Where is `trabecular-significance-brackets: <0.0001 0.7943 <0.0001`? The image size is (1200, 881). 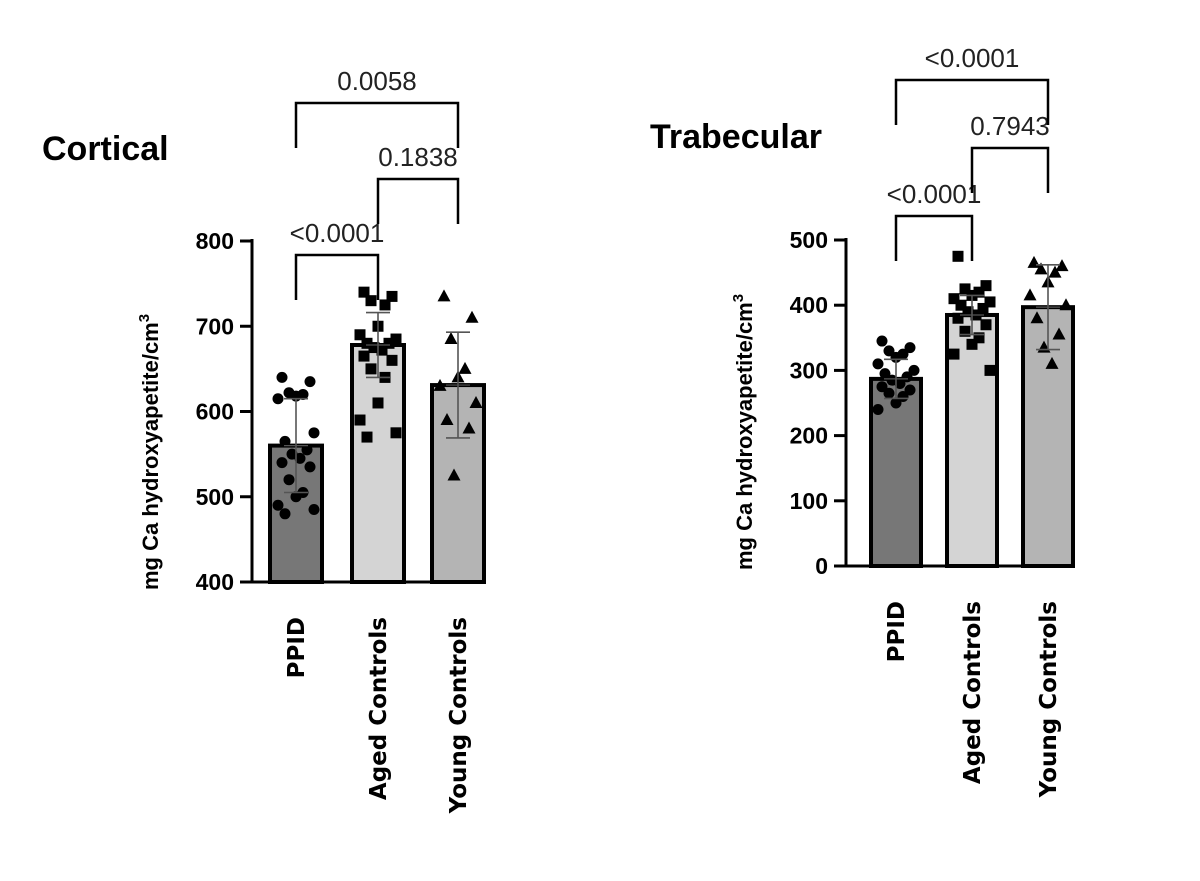
trabecular-significance-brackets: <0.0001 0.7943 <0.0001 is located at coordinates (968, 152).